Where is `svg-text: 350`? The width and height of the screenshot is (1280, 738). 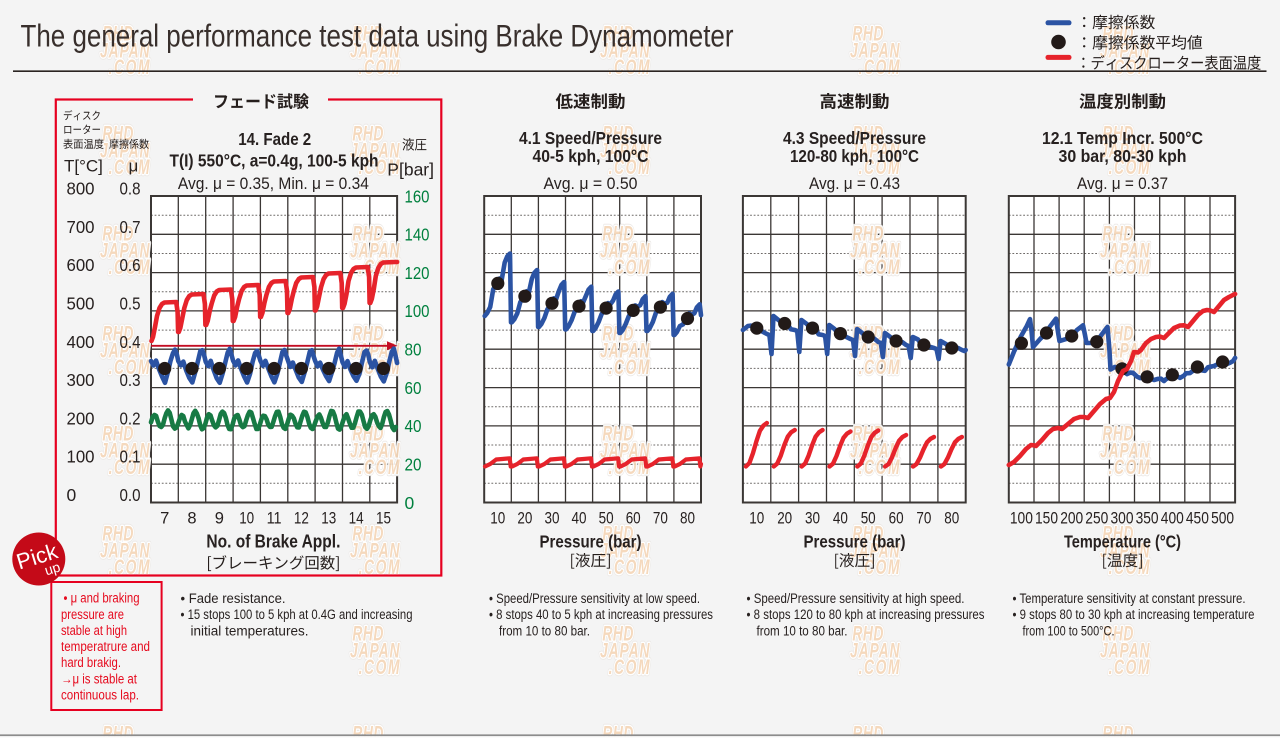
svg-text: 350 is located at coordinates (1147, 519).